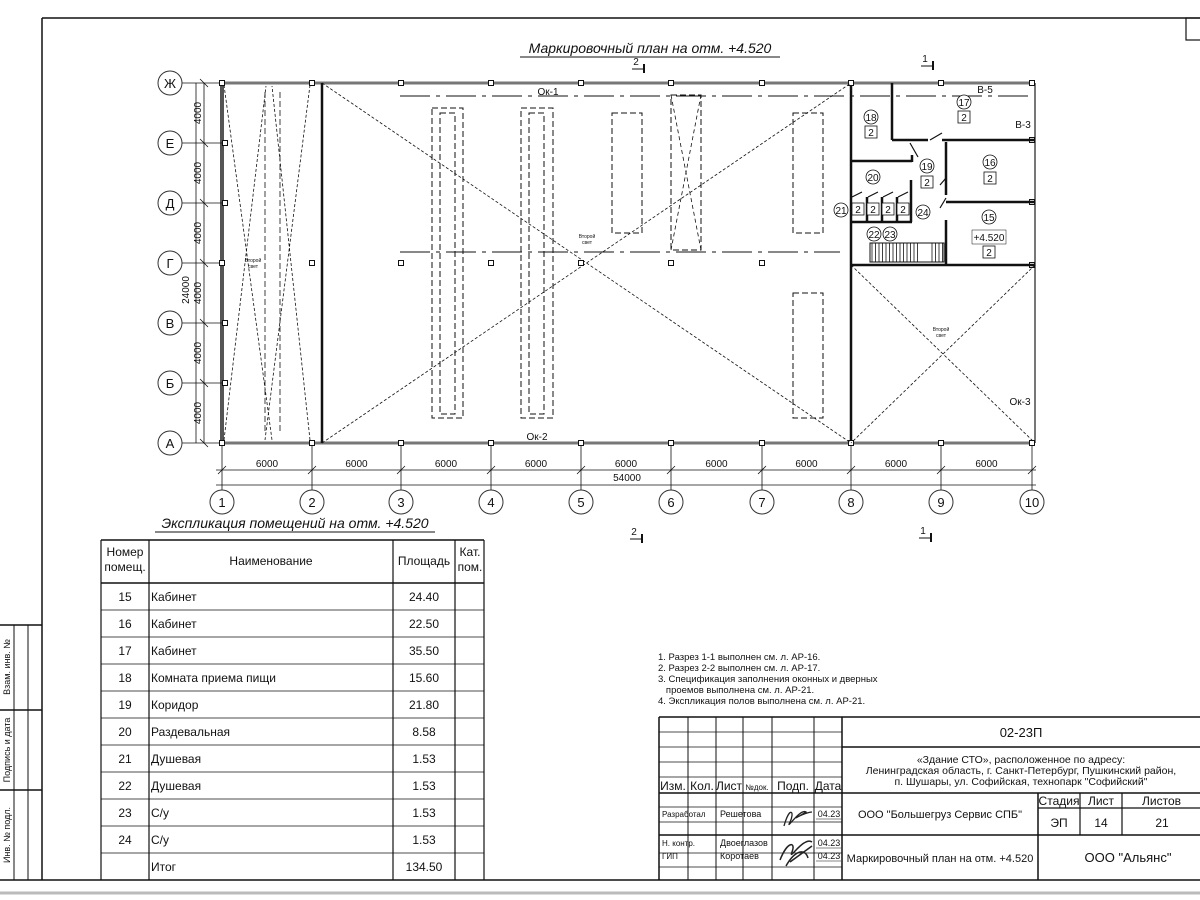  I want to click on side-stamp-label: Подпись и дата, so click(7, 750).